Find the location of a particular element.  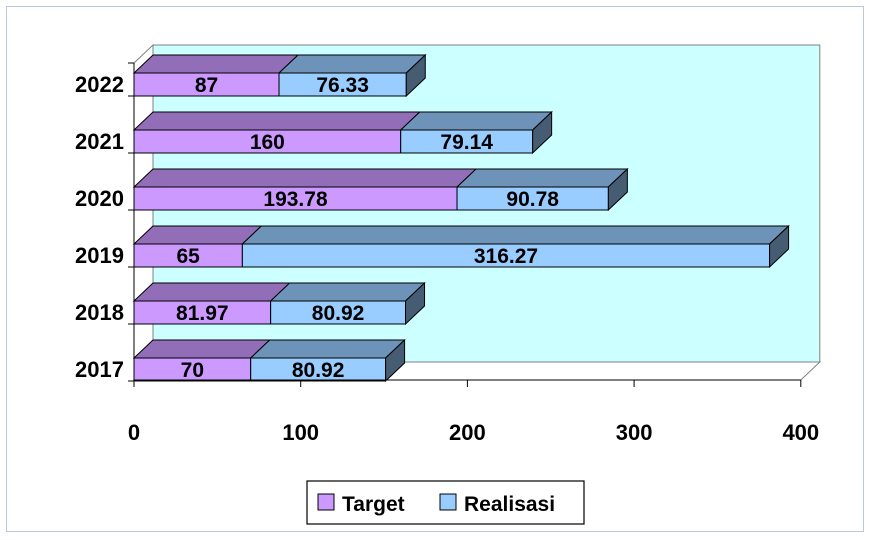

value-label-target-2018: 81.97 is located at coordinates (202, 313).